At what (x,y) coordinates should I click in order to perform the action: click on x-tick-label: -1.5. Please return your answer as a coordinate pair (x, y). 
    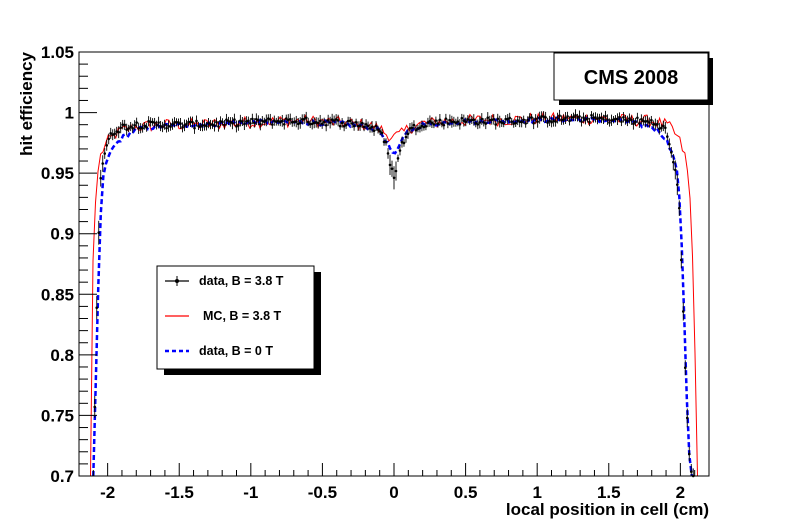
    Looking at the image, I should click on (179, 492).